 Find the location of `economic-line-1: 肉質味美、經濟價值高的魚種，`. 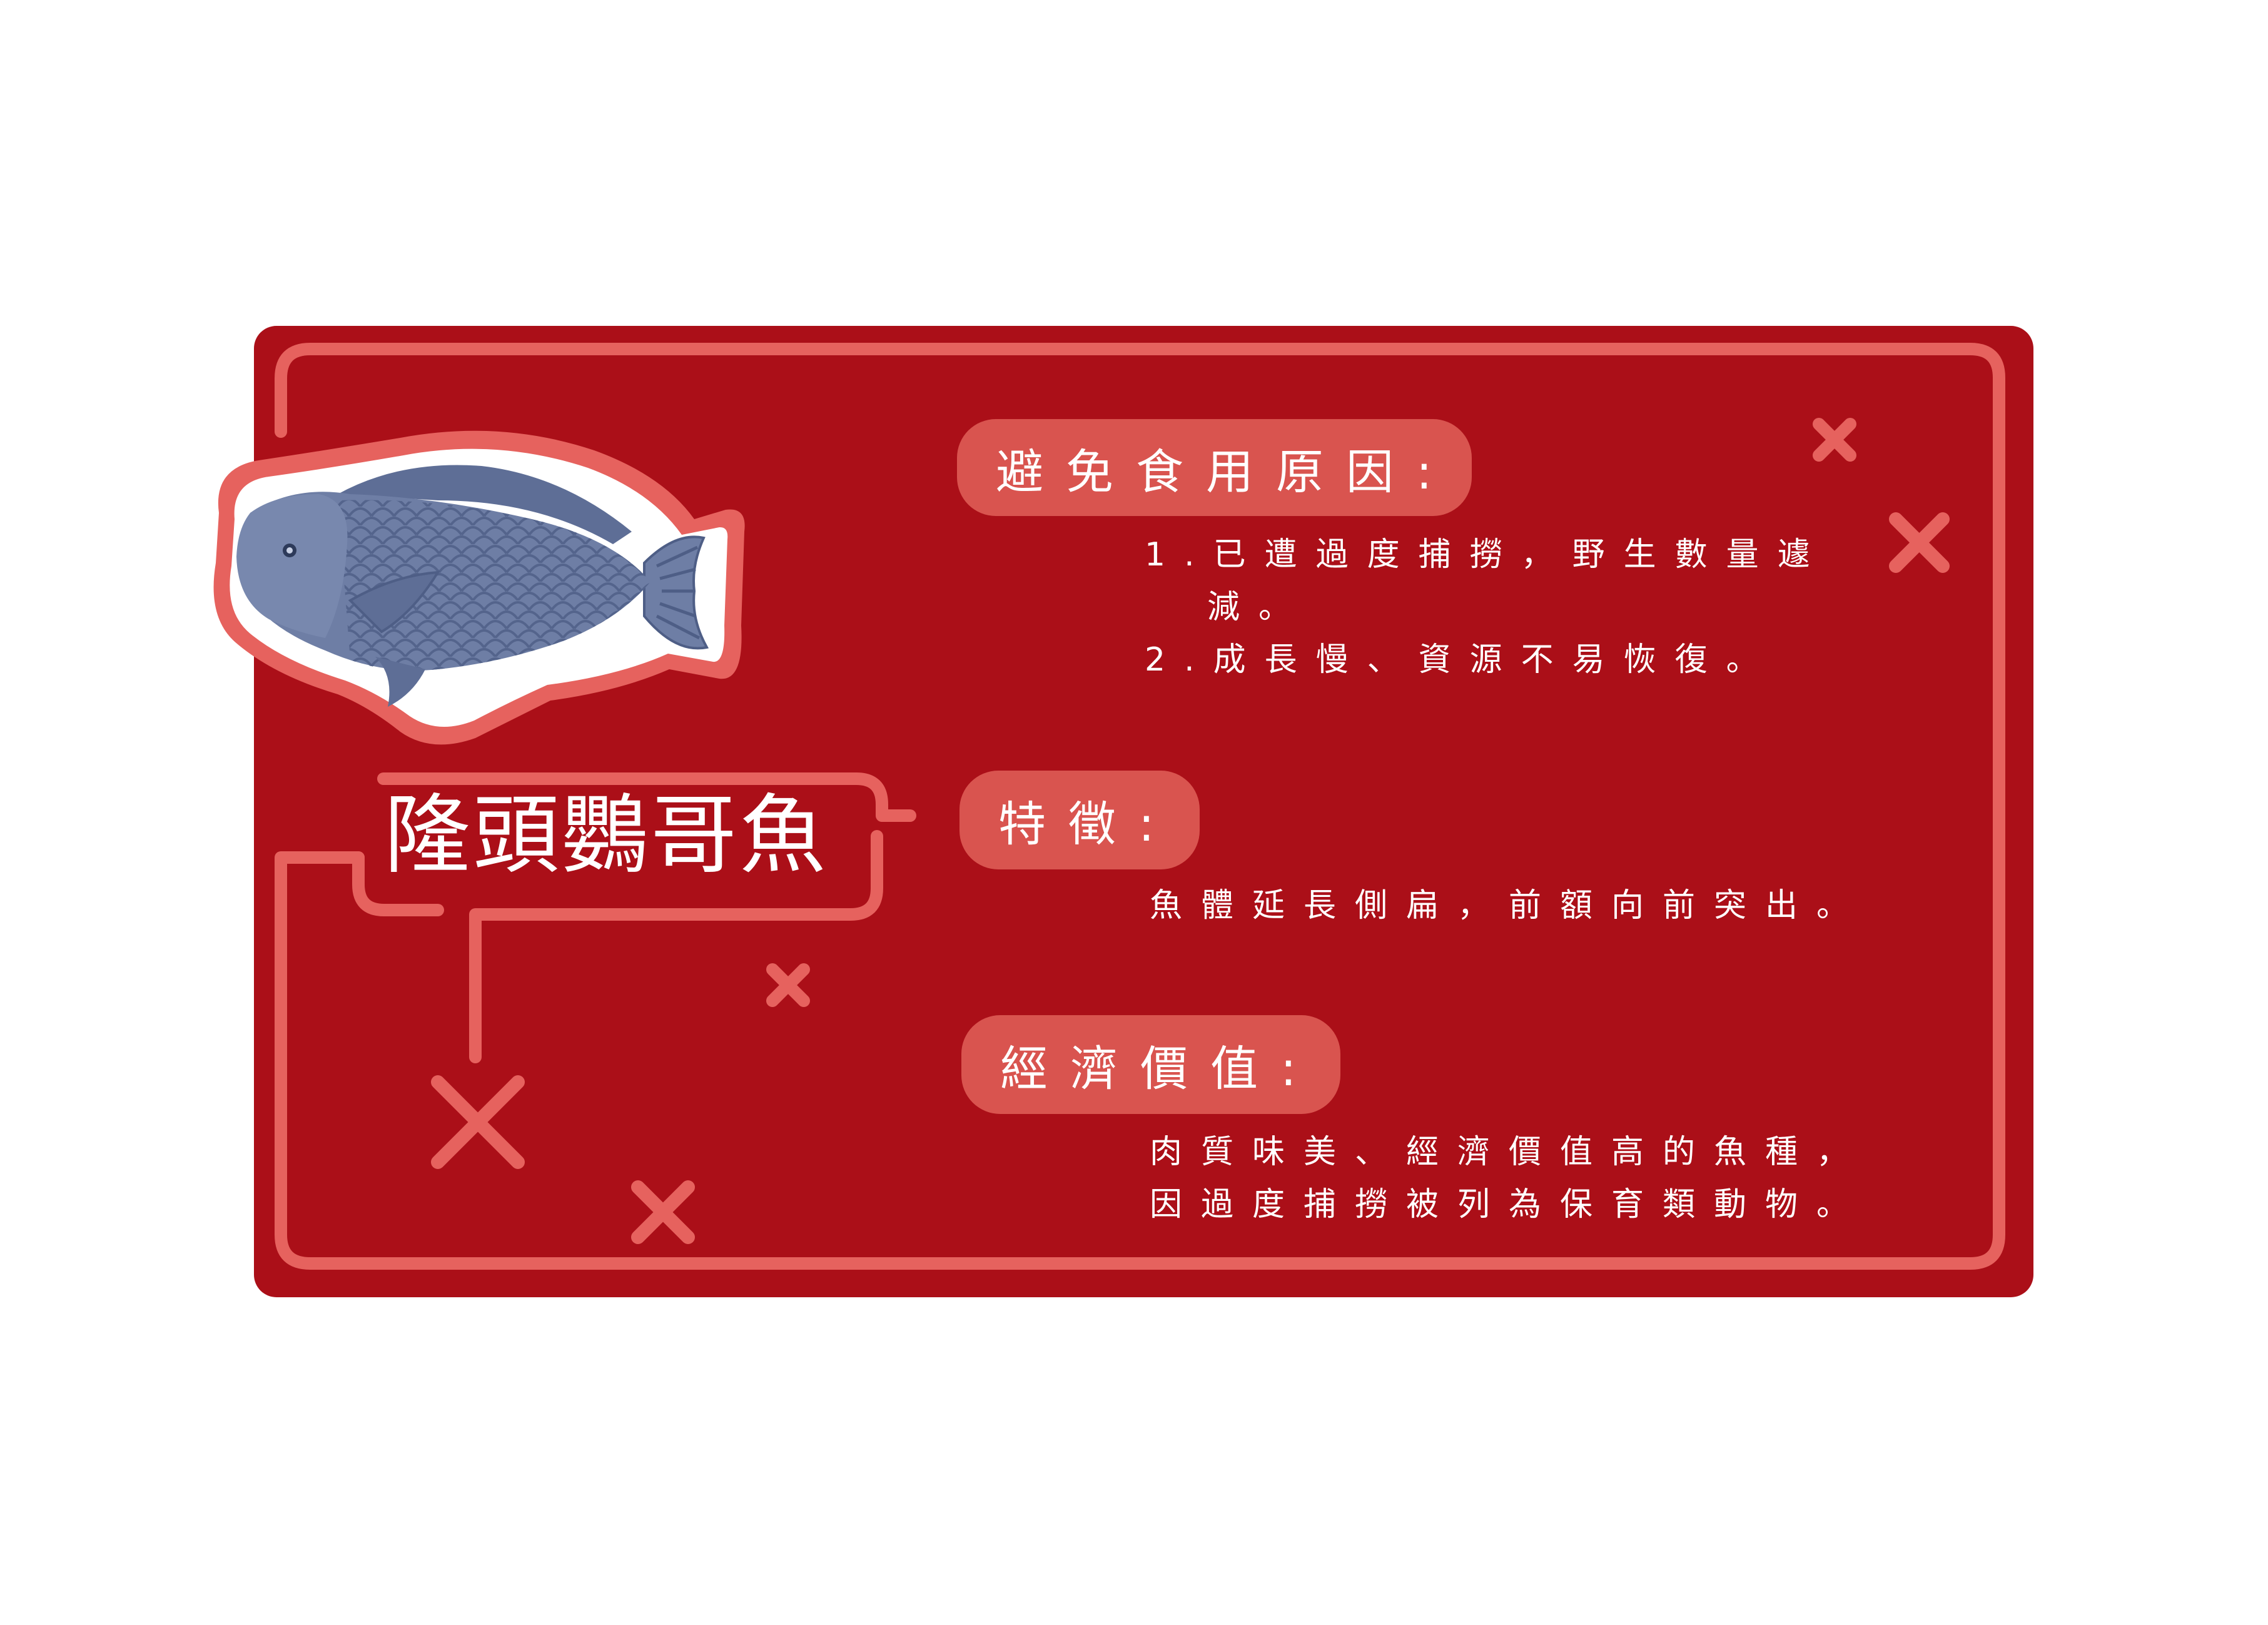

economic-line-1: 肉質味美、經濟價值高的魚種， is located at coordinates (1509, 1152).